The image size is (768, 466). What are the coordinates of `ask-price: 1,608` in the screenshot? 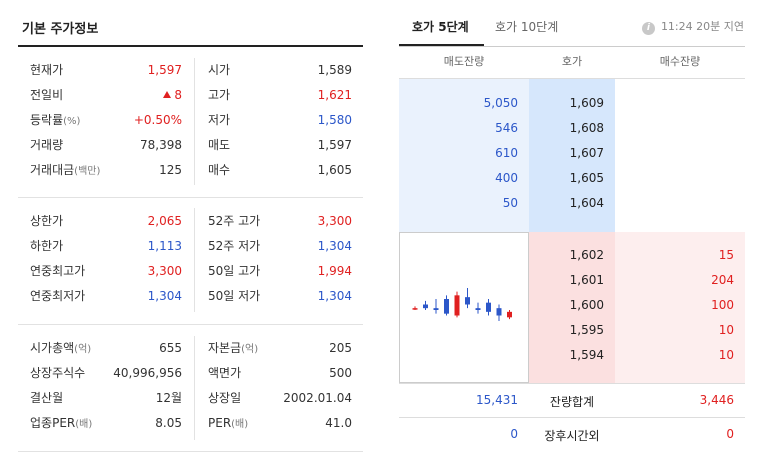 It's located at (586, 128).